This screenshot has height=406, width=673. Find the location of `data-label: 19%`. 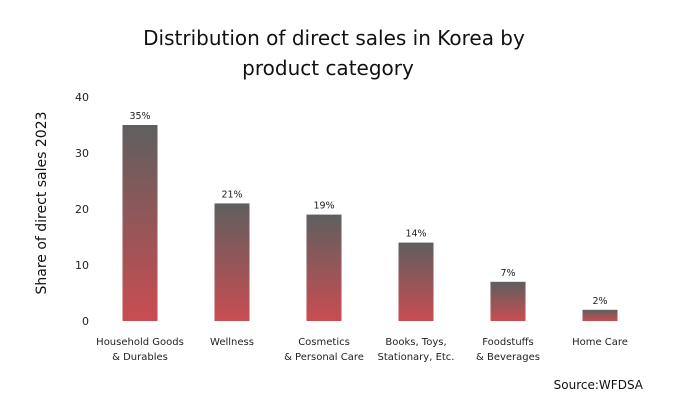

data-label: 19% is located at coordinates (323, 206).